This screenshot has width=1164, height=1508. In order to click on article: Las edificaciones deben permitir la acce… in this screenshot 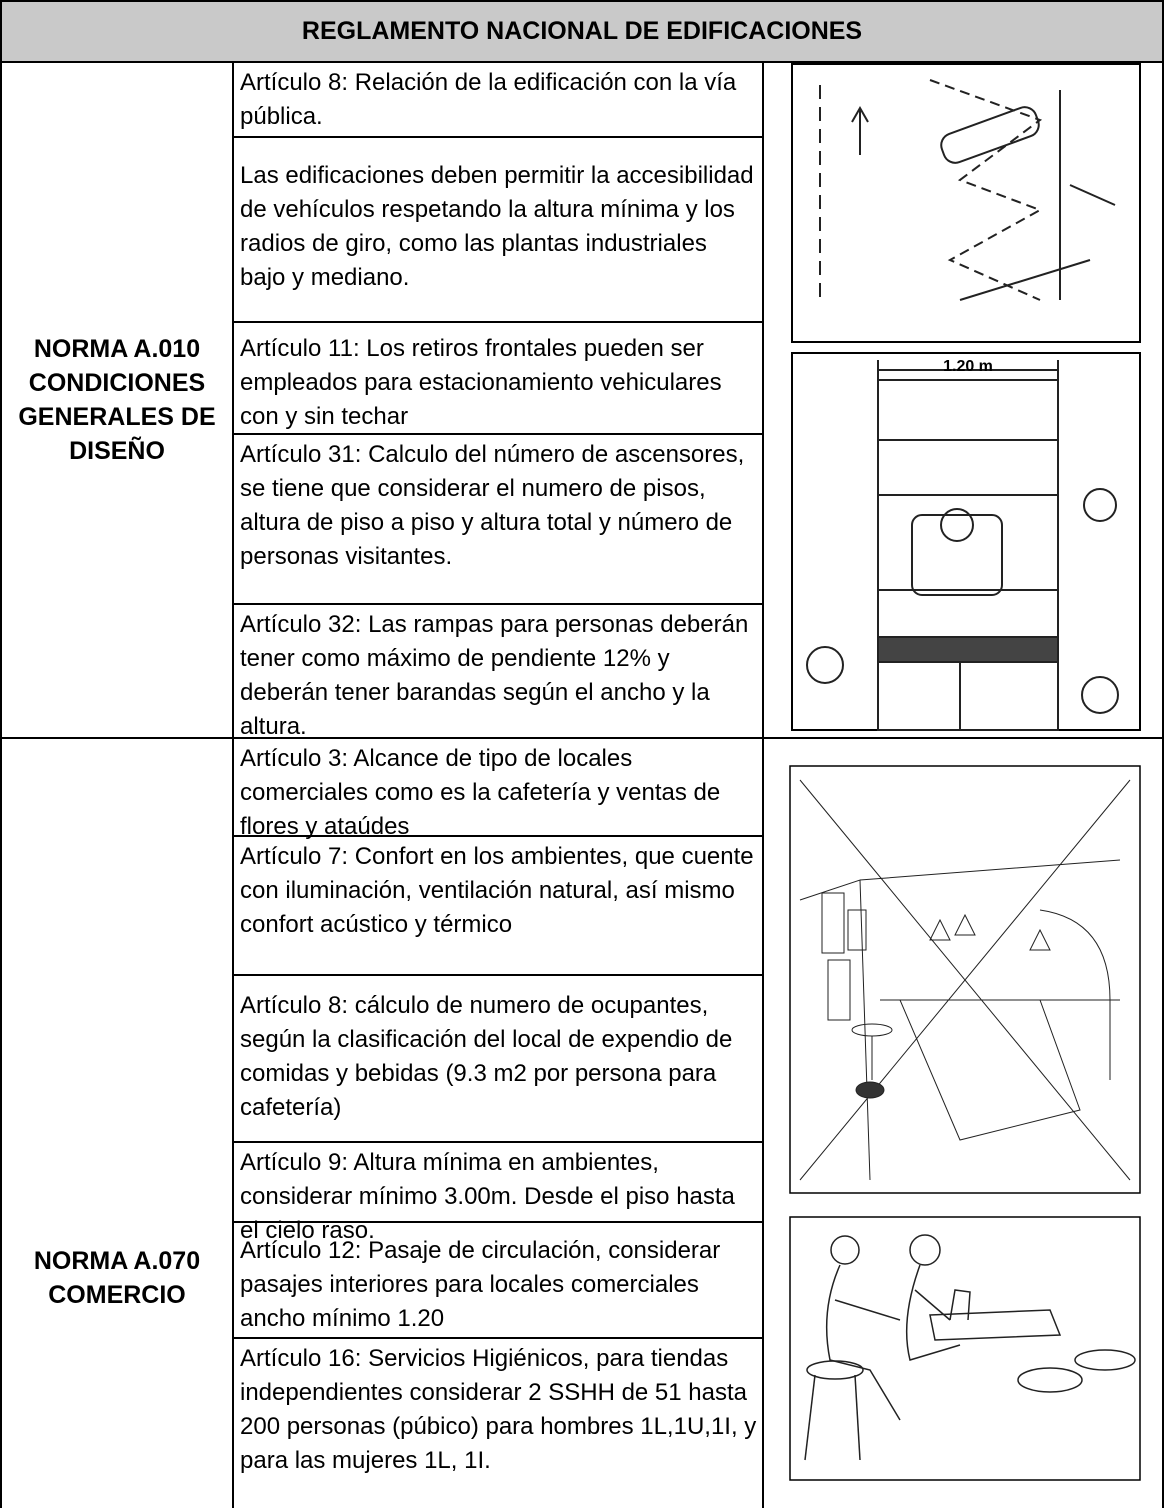, I will do `click(498, 230)`.